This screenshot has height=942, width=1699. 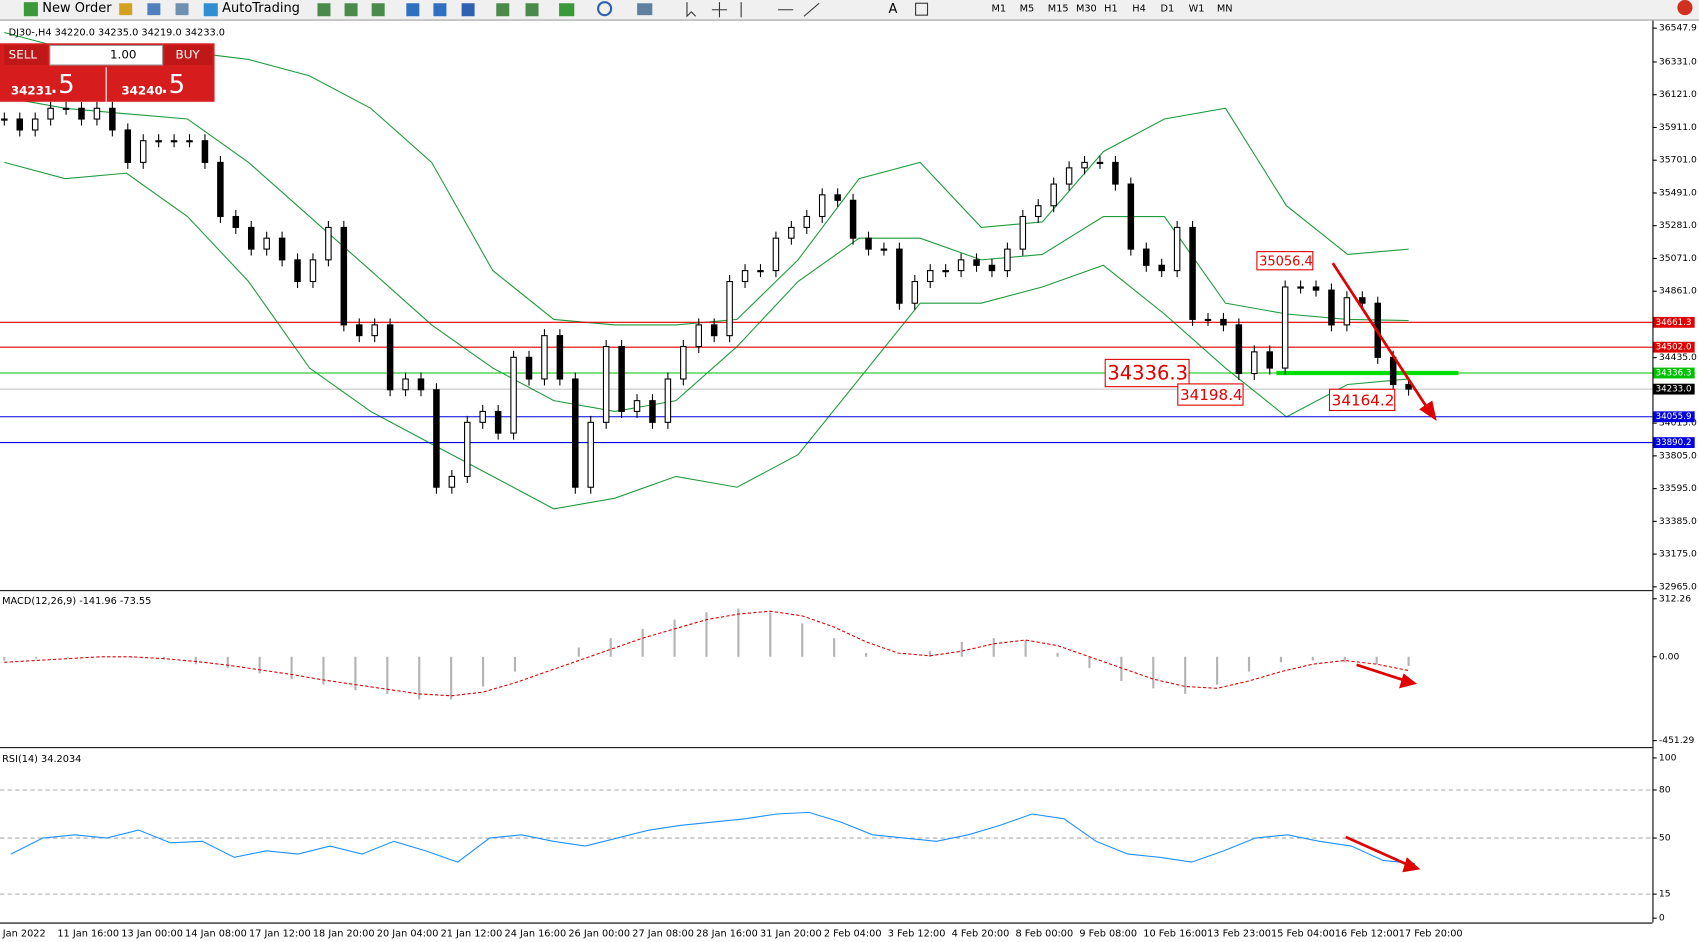 What do you see at coordinates (1678, 258) in the screenshot?
I see `y-tick-label: 35071.0` at bounding box center [1678, 258].